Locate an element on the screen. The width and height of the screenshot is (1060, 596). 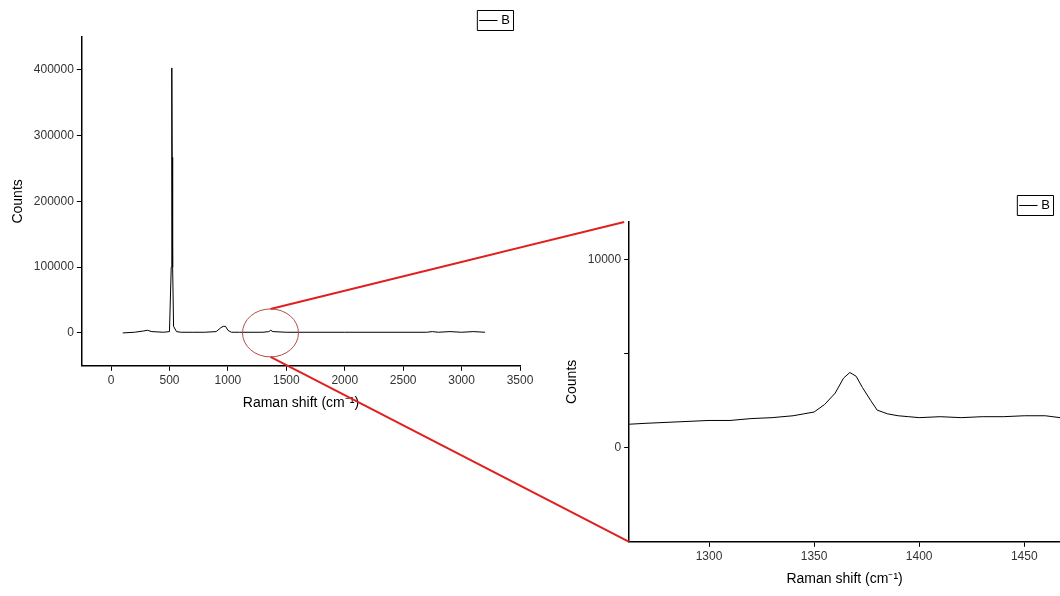
x-tick-label: 1500 is located at coordinates (286, 380).